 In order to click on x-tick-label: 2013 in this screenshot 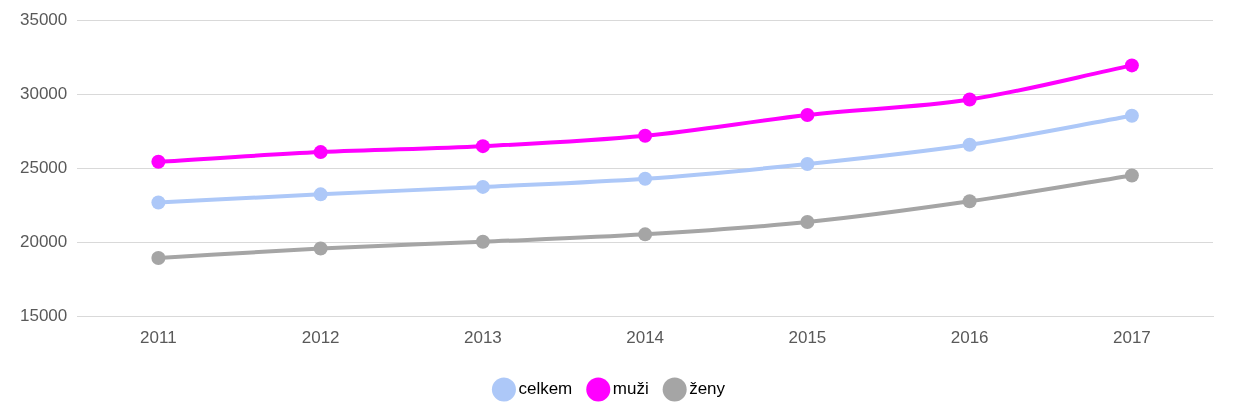, I will do `click(482, 338)`.